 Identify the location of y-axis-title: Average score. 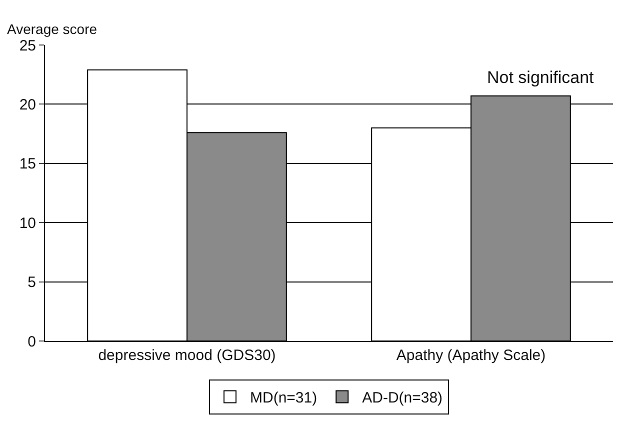
(52, 29).